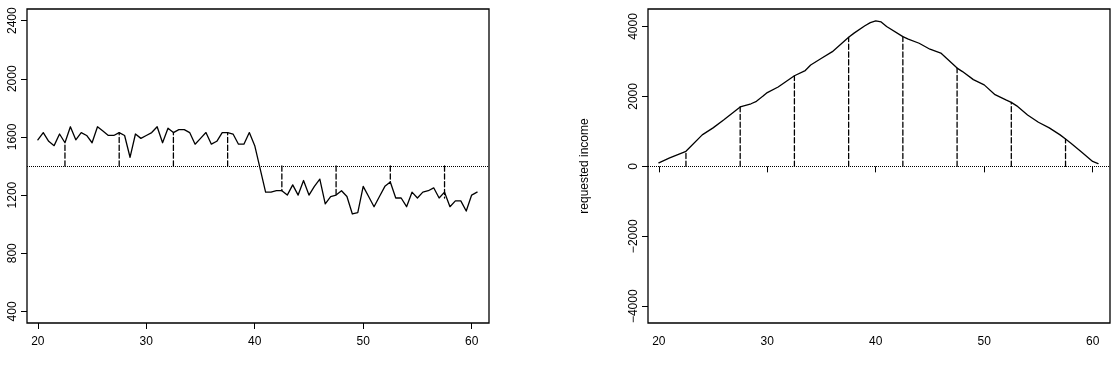 The width and height of the screenshot is (1117, 379). I want to click on y-tick-label: −4000, so click(633, 306).